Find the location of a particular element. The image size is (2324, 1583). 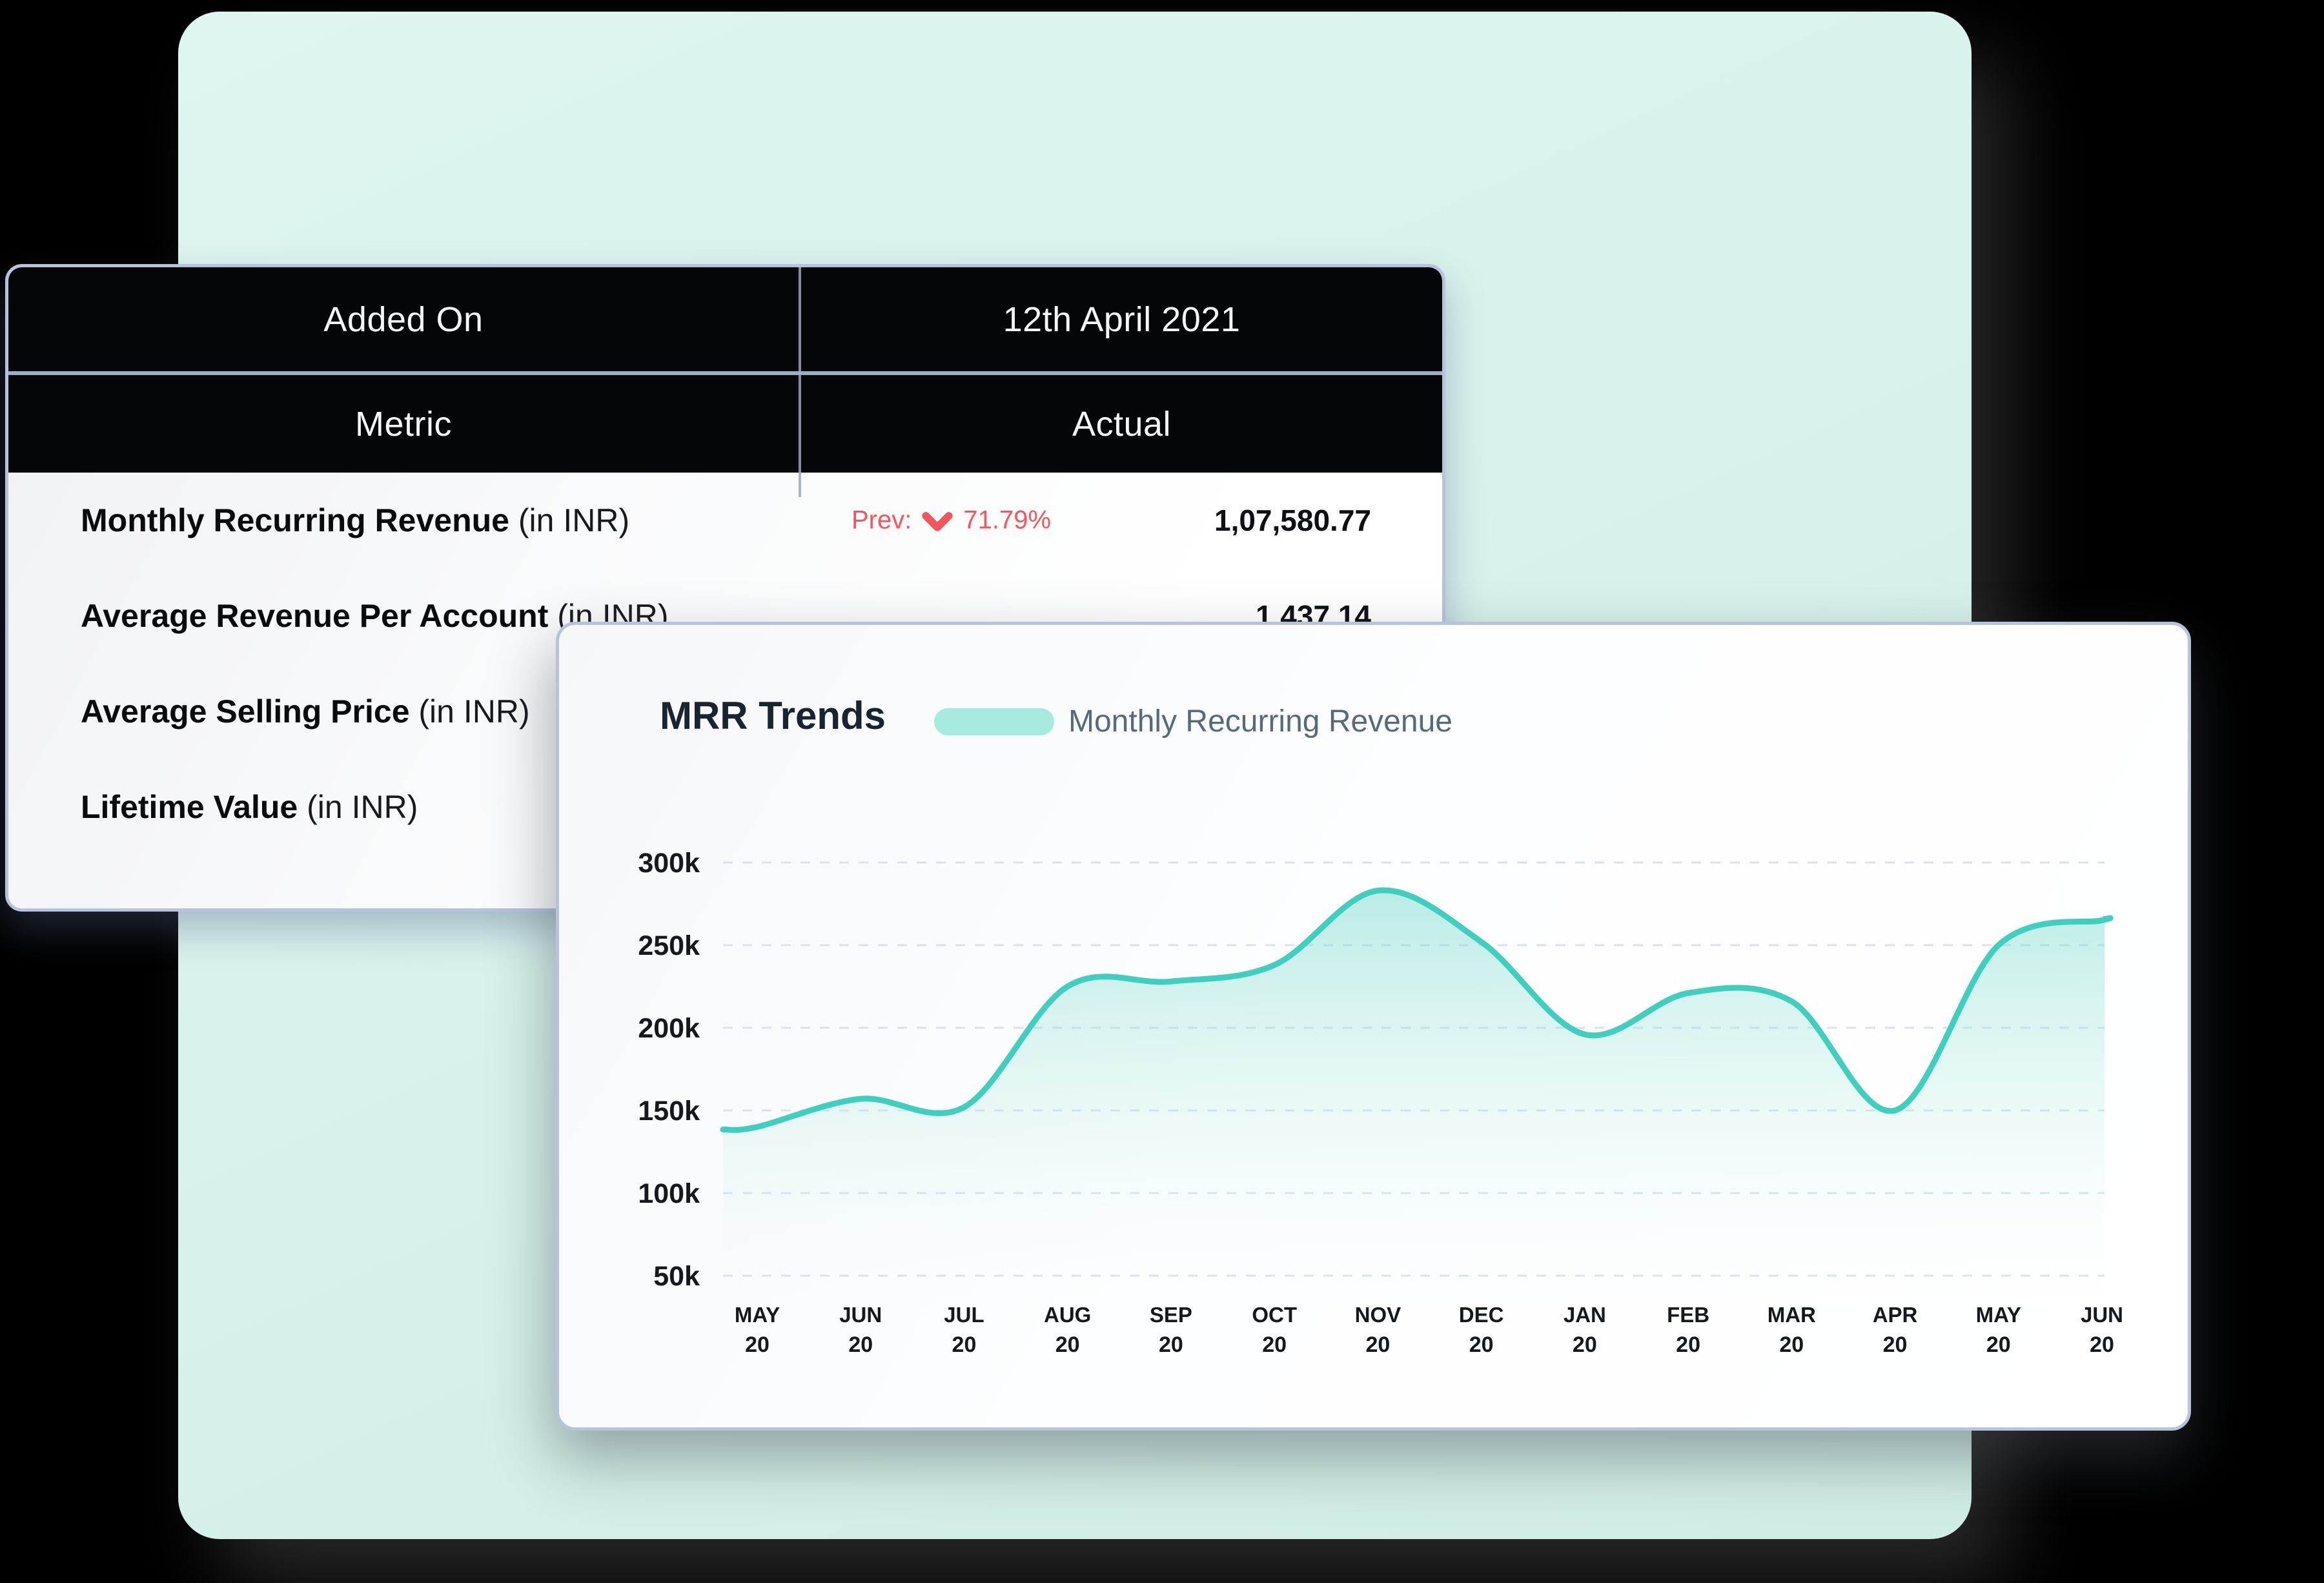

date-value-header: 12th April 2021 is located at coordinates (1122, 319).